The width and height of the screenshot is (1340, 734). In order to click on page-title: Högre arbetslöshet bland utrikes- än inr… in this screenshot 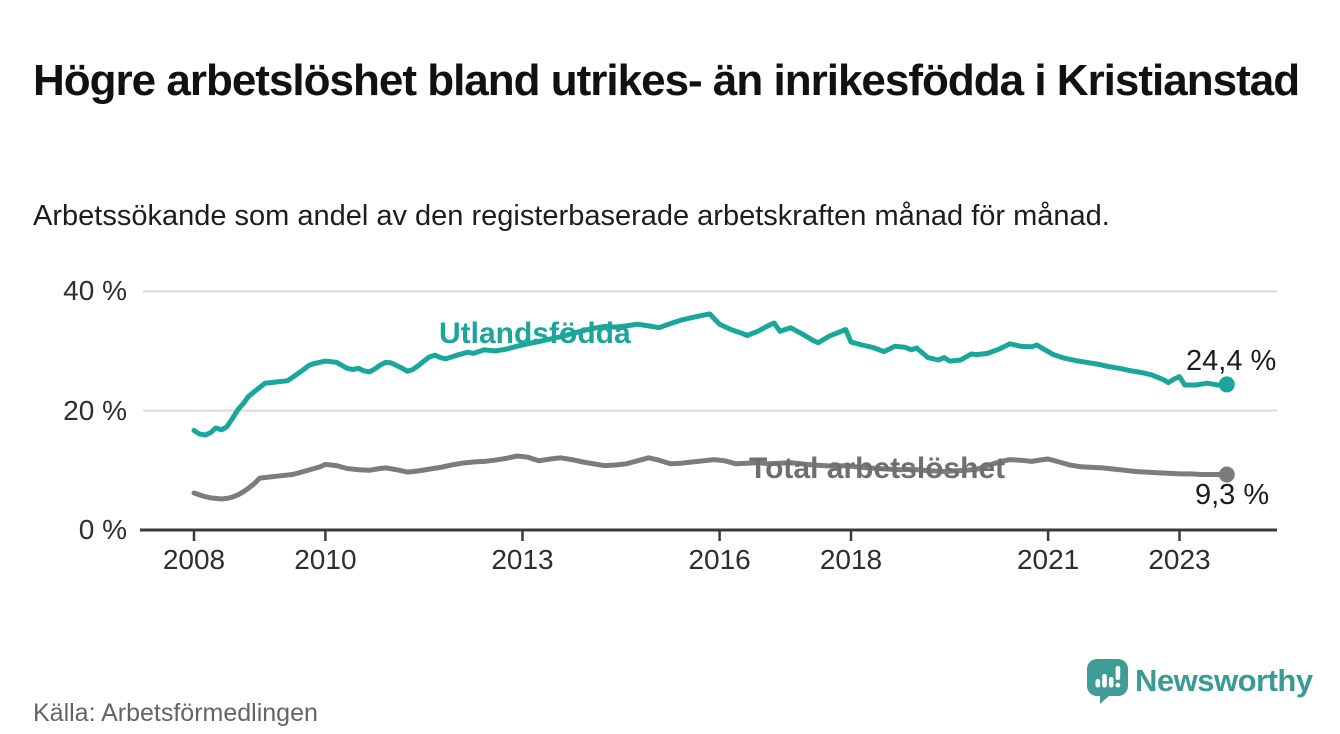, I will do `click(666, 81)`.